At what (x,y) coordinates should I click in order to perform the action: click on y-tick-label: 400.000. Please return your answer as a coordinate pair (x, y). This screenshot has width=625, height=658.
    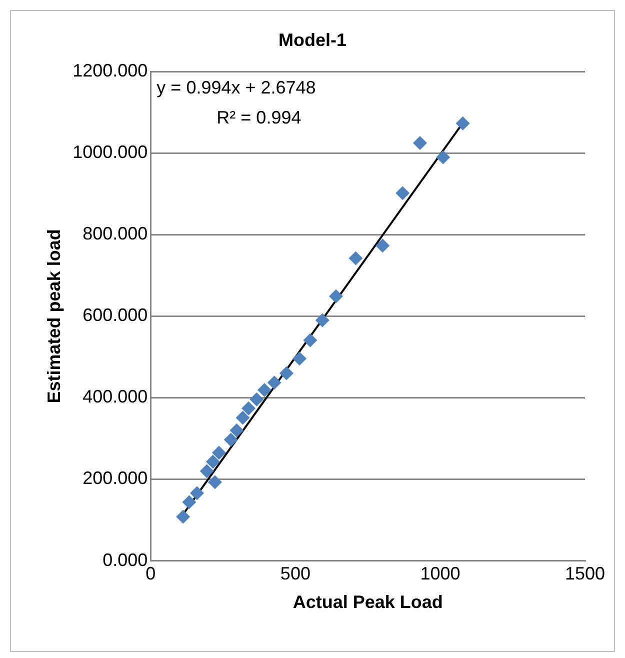
    Looking at the image, I should click on (115, 396).